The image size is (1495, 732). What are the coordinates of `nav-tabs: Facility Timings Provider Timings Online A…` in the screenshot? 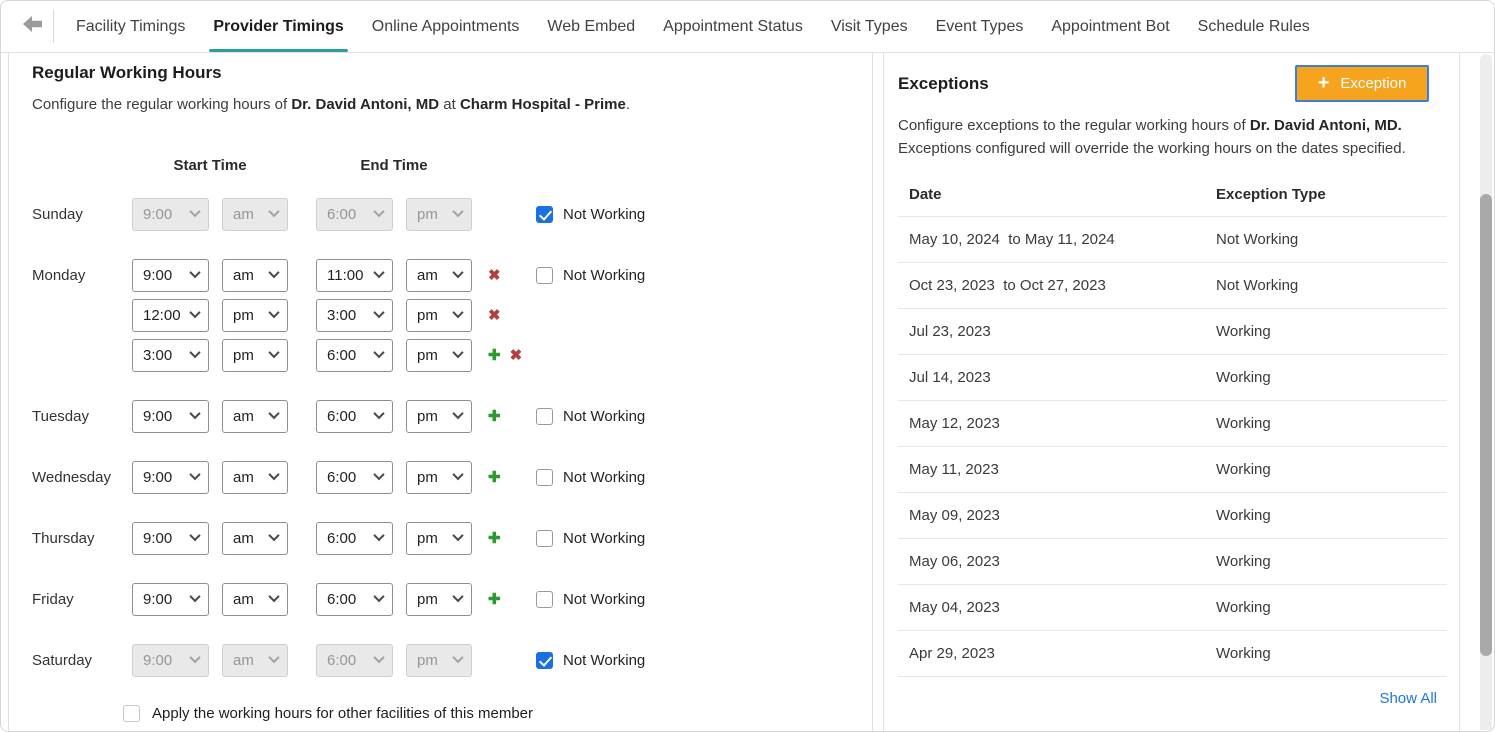 It's located at (693, 26).